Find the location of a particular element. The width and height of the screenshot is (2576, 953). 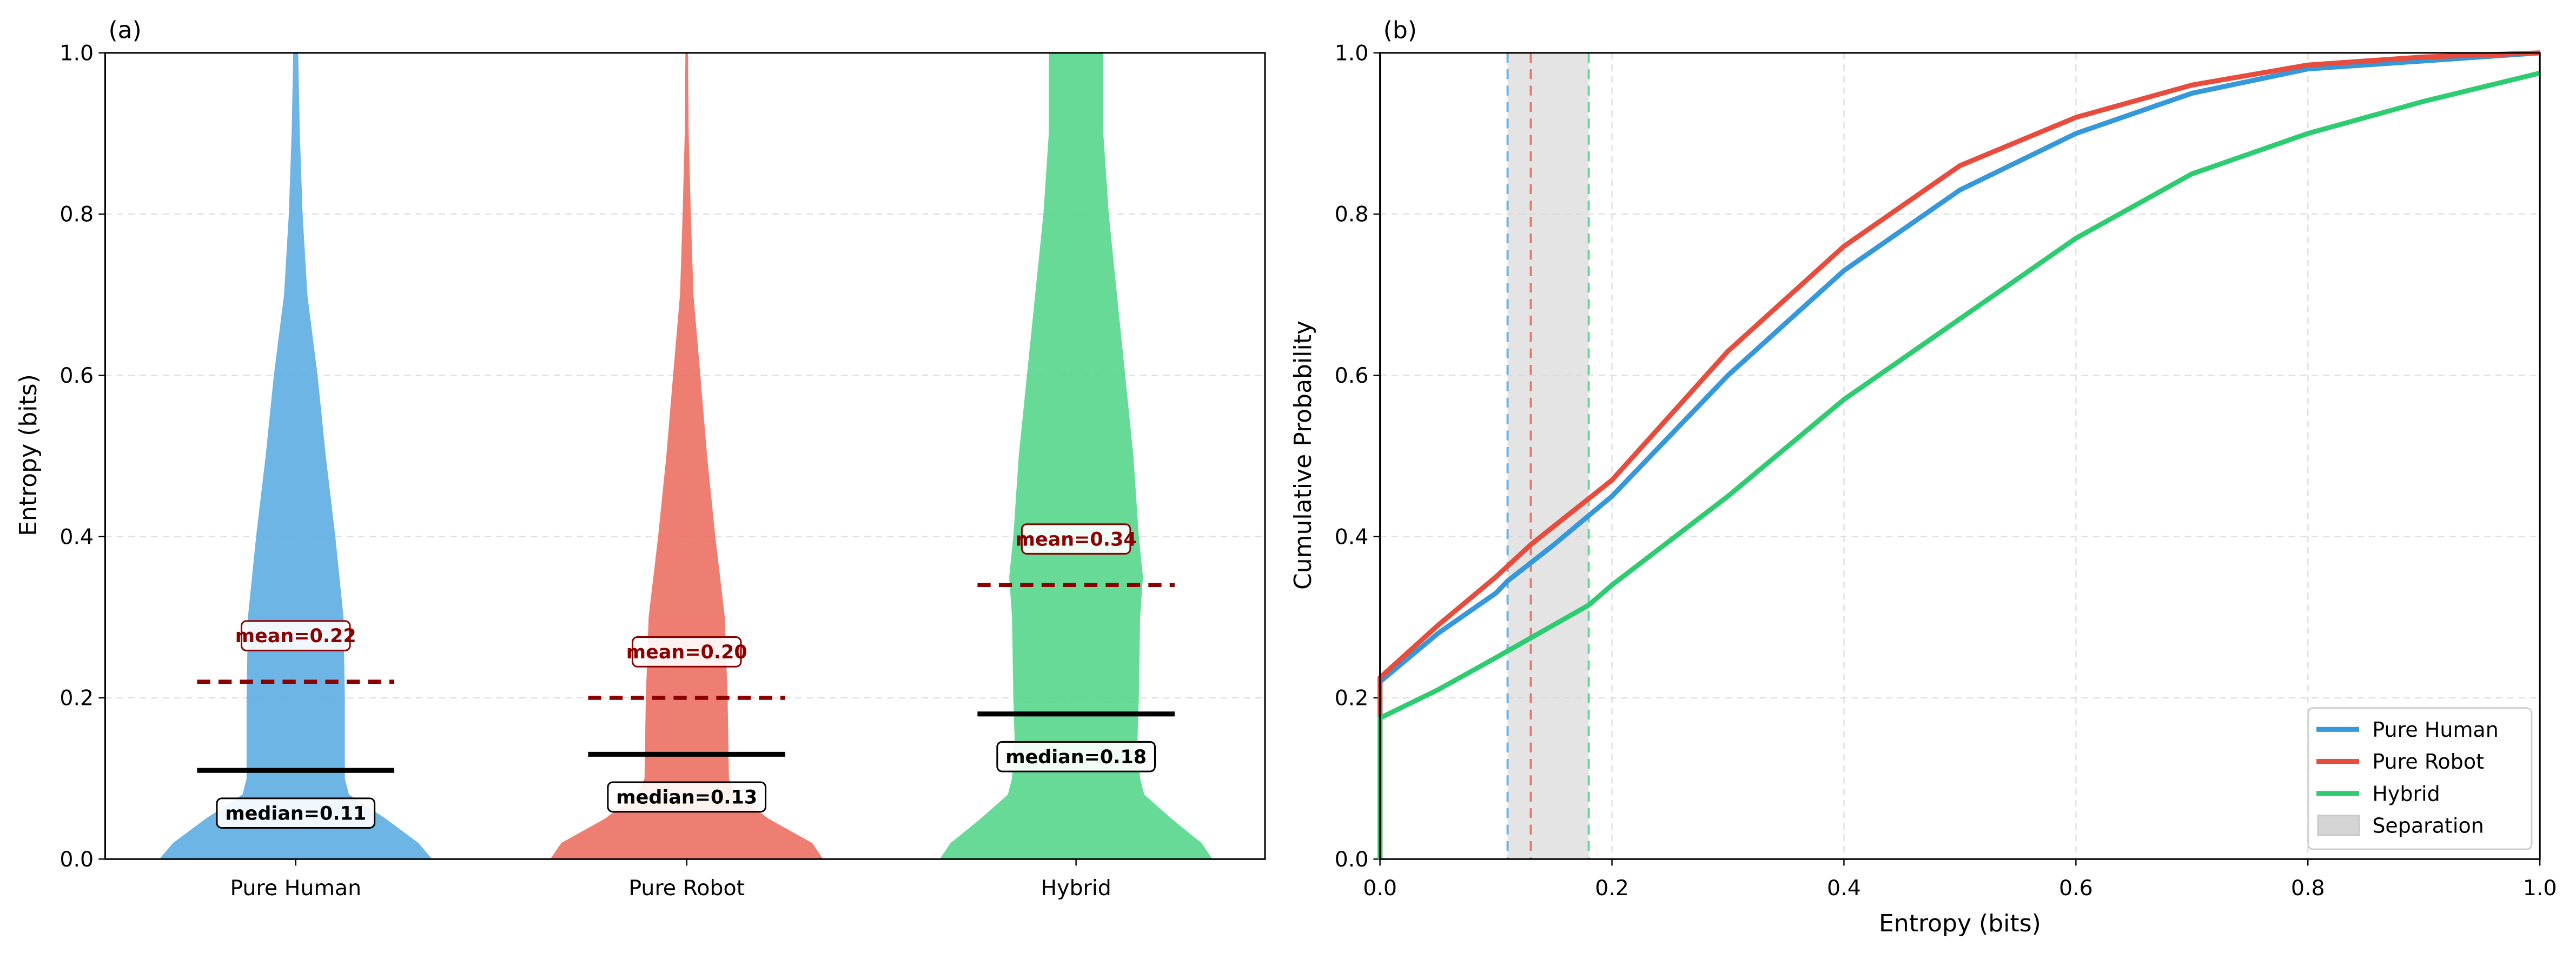

x-tick-label: Pure Robot is located at coordinates (686, 888).